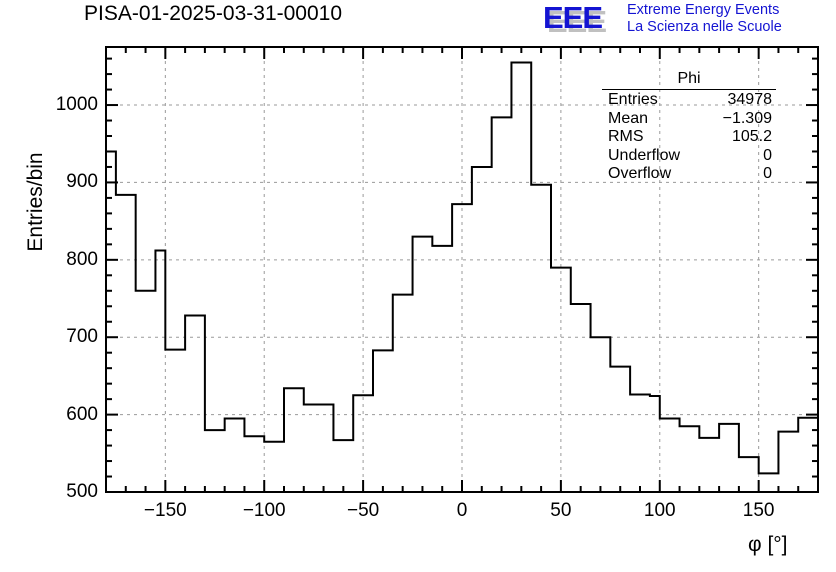 Image resolution: width=836 pixels, height=572 pixels. What do you see at coordinates (165, 510) in the screenshot?
I see `x-tick-label: −150` at bounding box center [165, 510].